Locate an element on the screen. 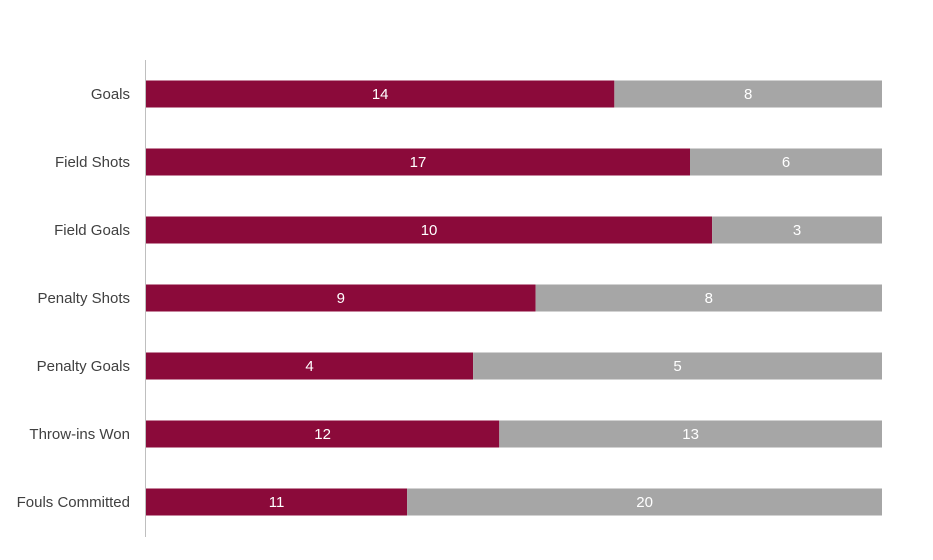 The width and height of the screenshot is (933, 560). data-label-series1-penalty-goals: 4 is located at coordinates (309, 366).